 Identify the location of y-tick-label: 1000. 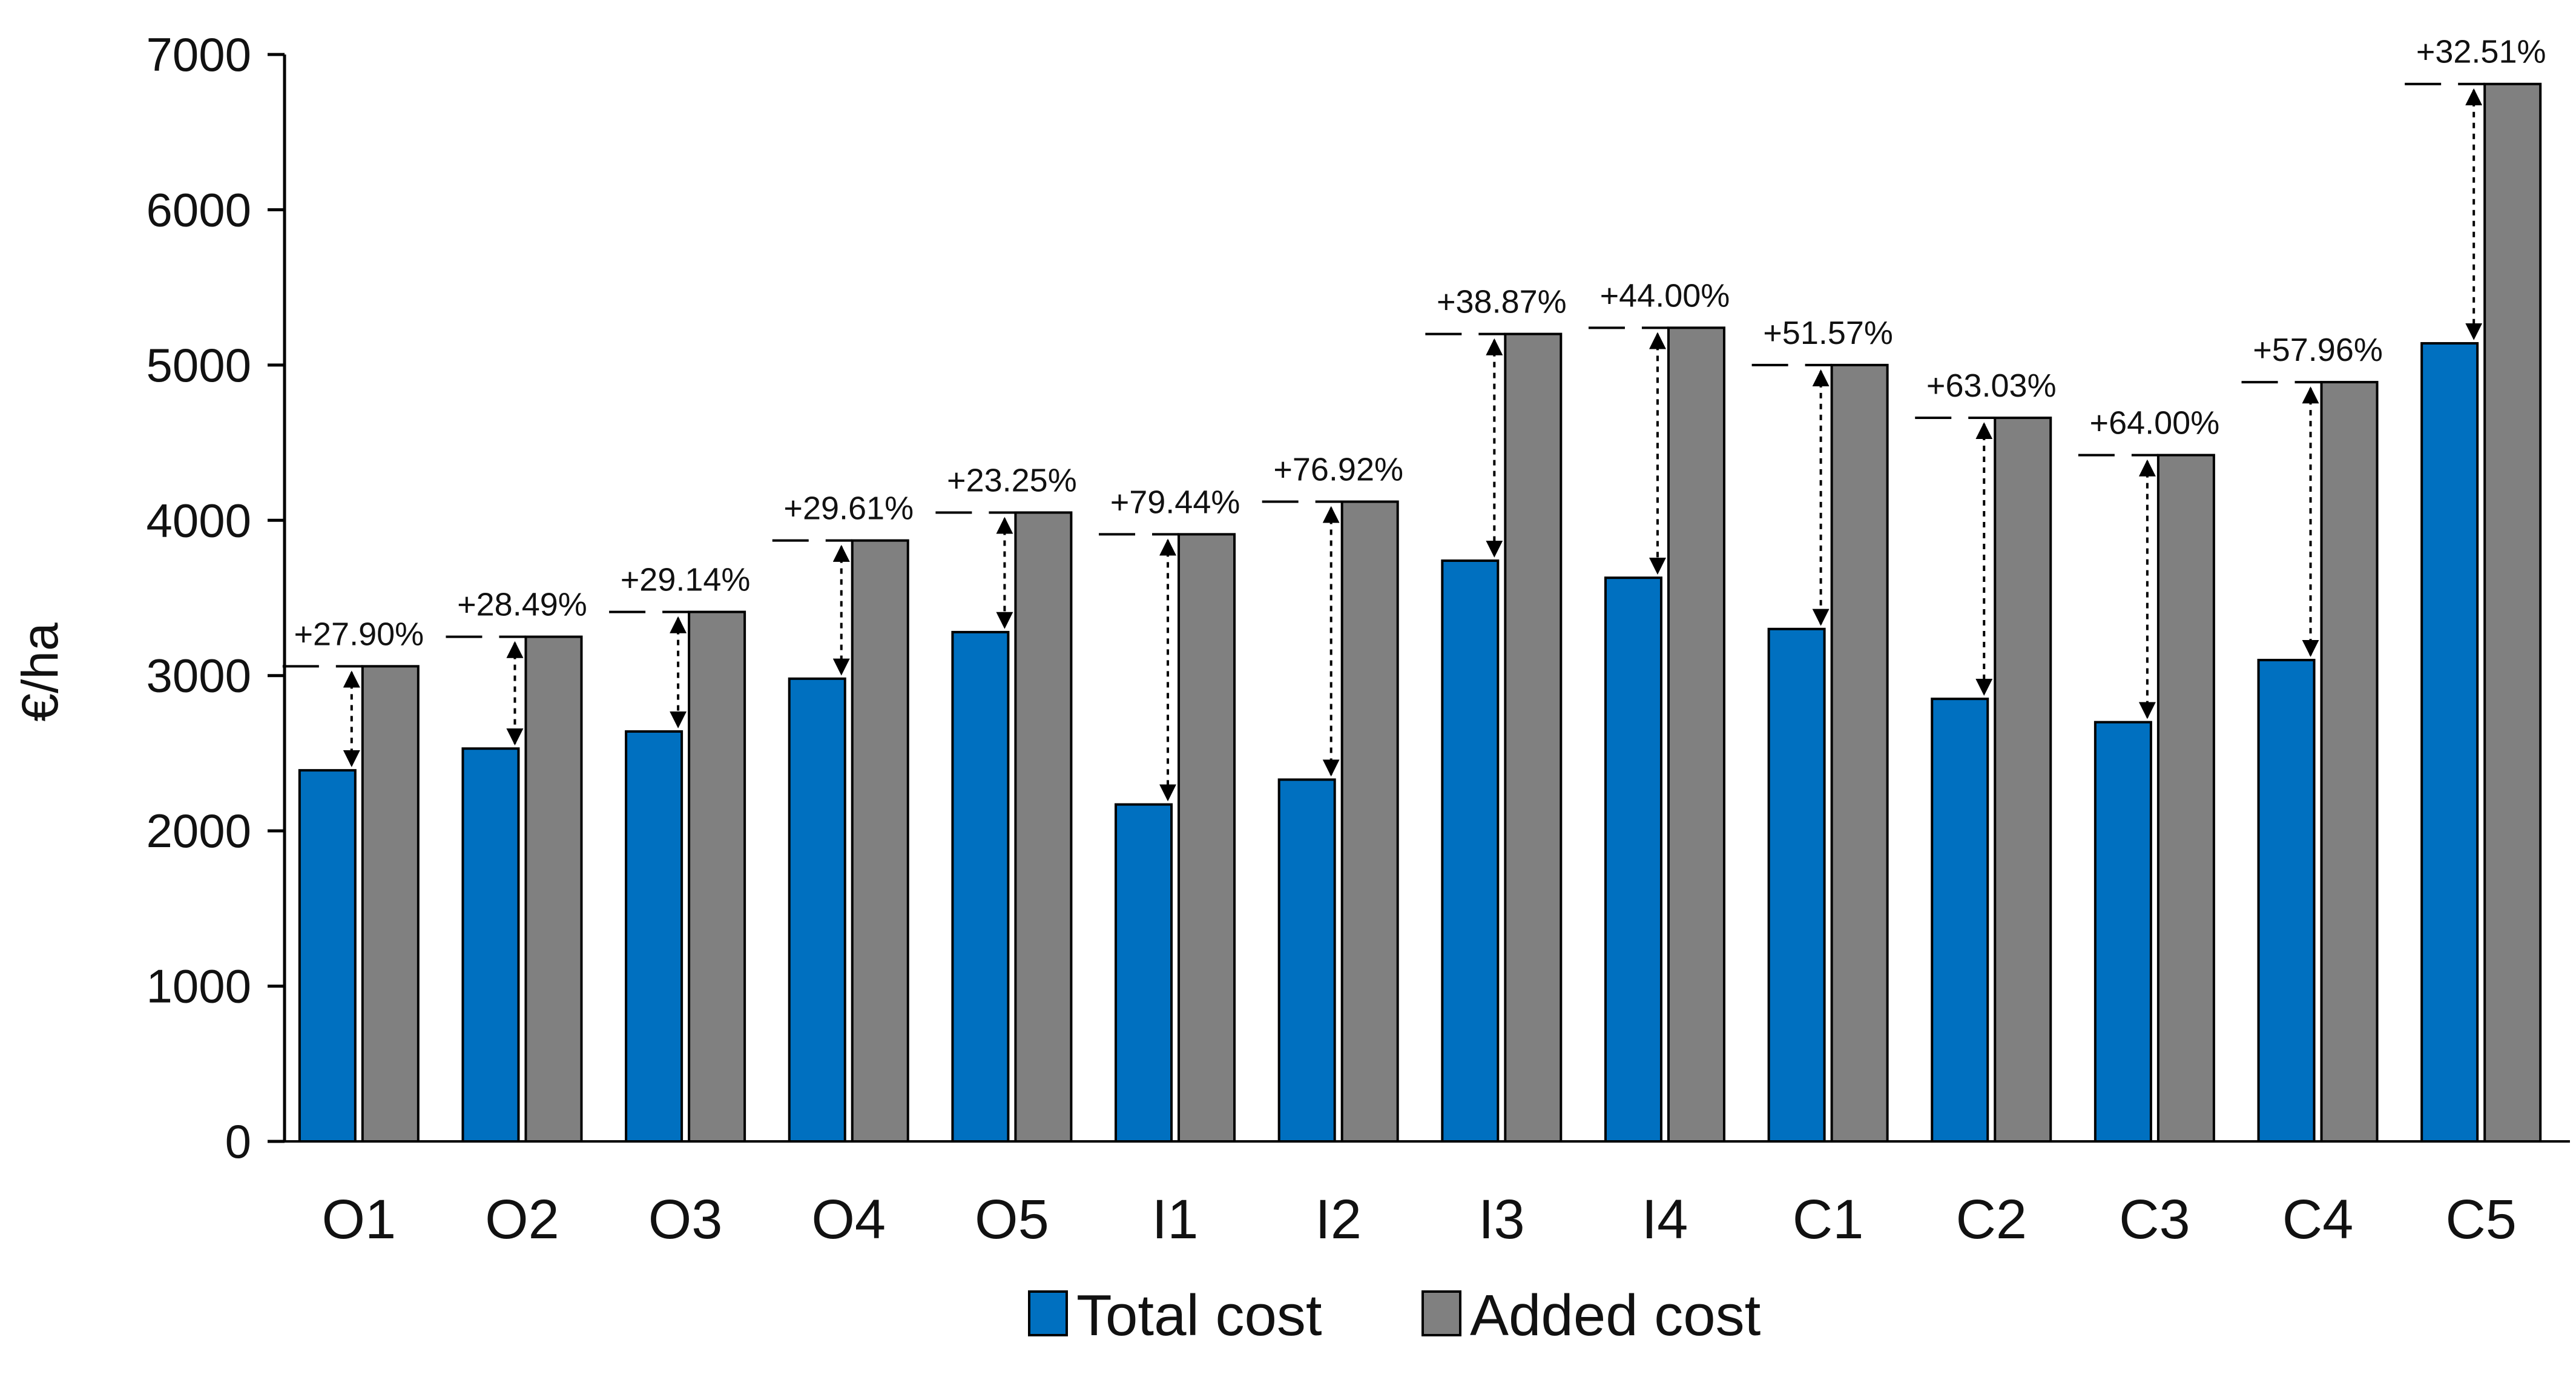
(198, 986).